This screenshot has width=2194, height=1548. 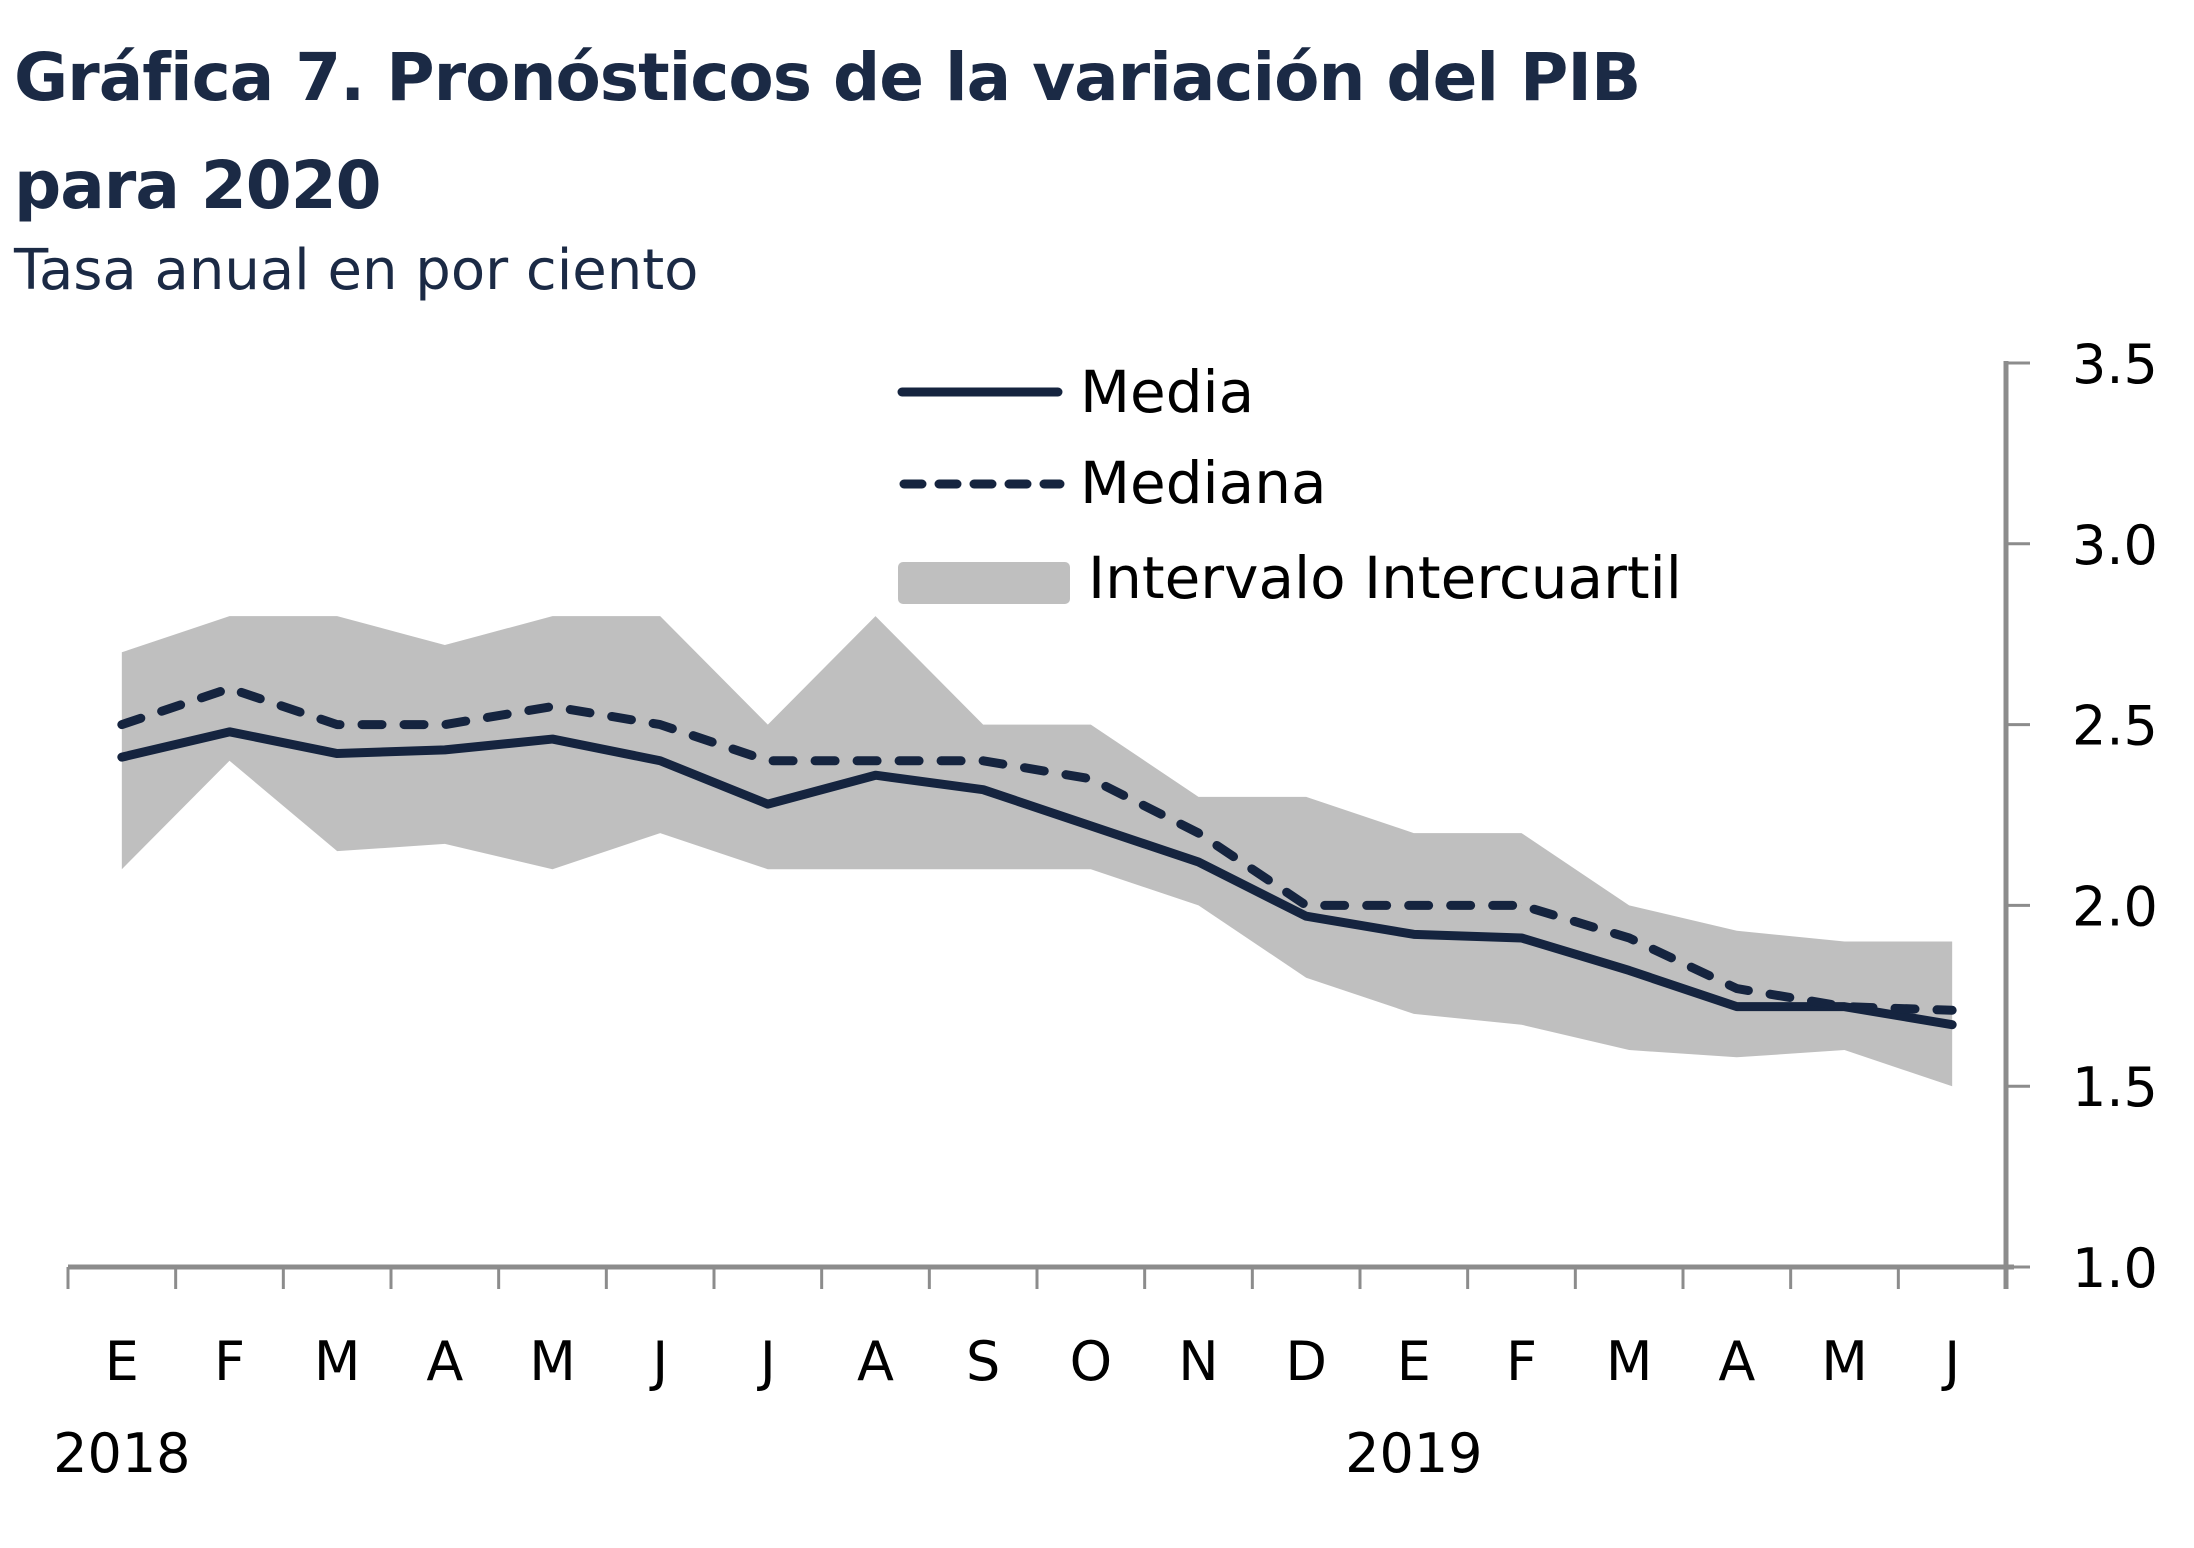 What do you see at coordinates (1203, 483) in the screenshot?
I see `legend-label-mediana: Mediana` at bounding box center [1203, 483].